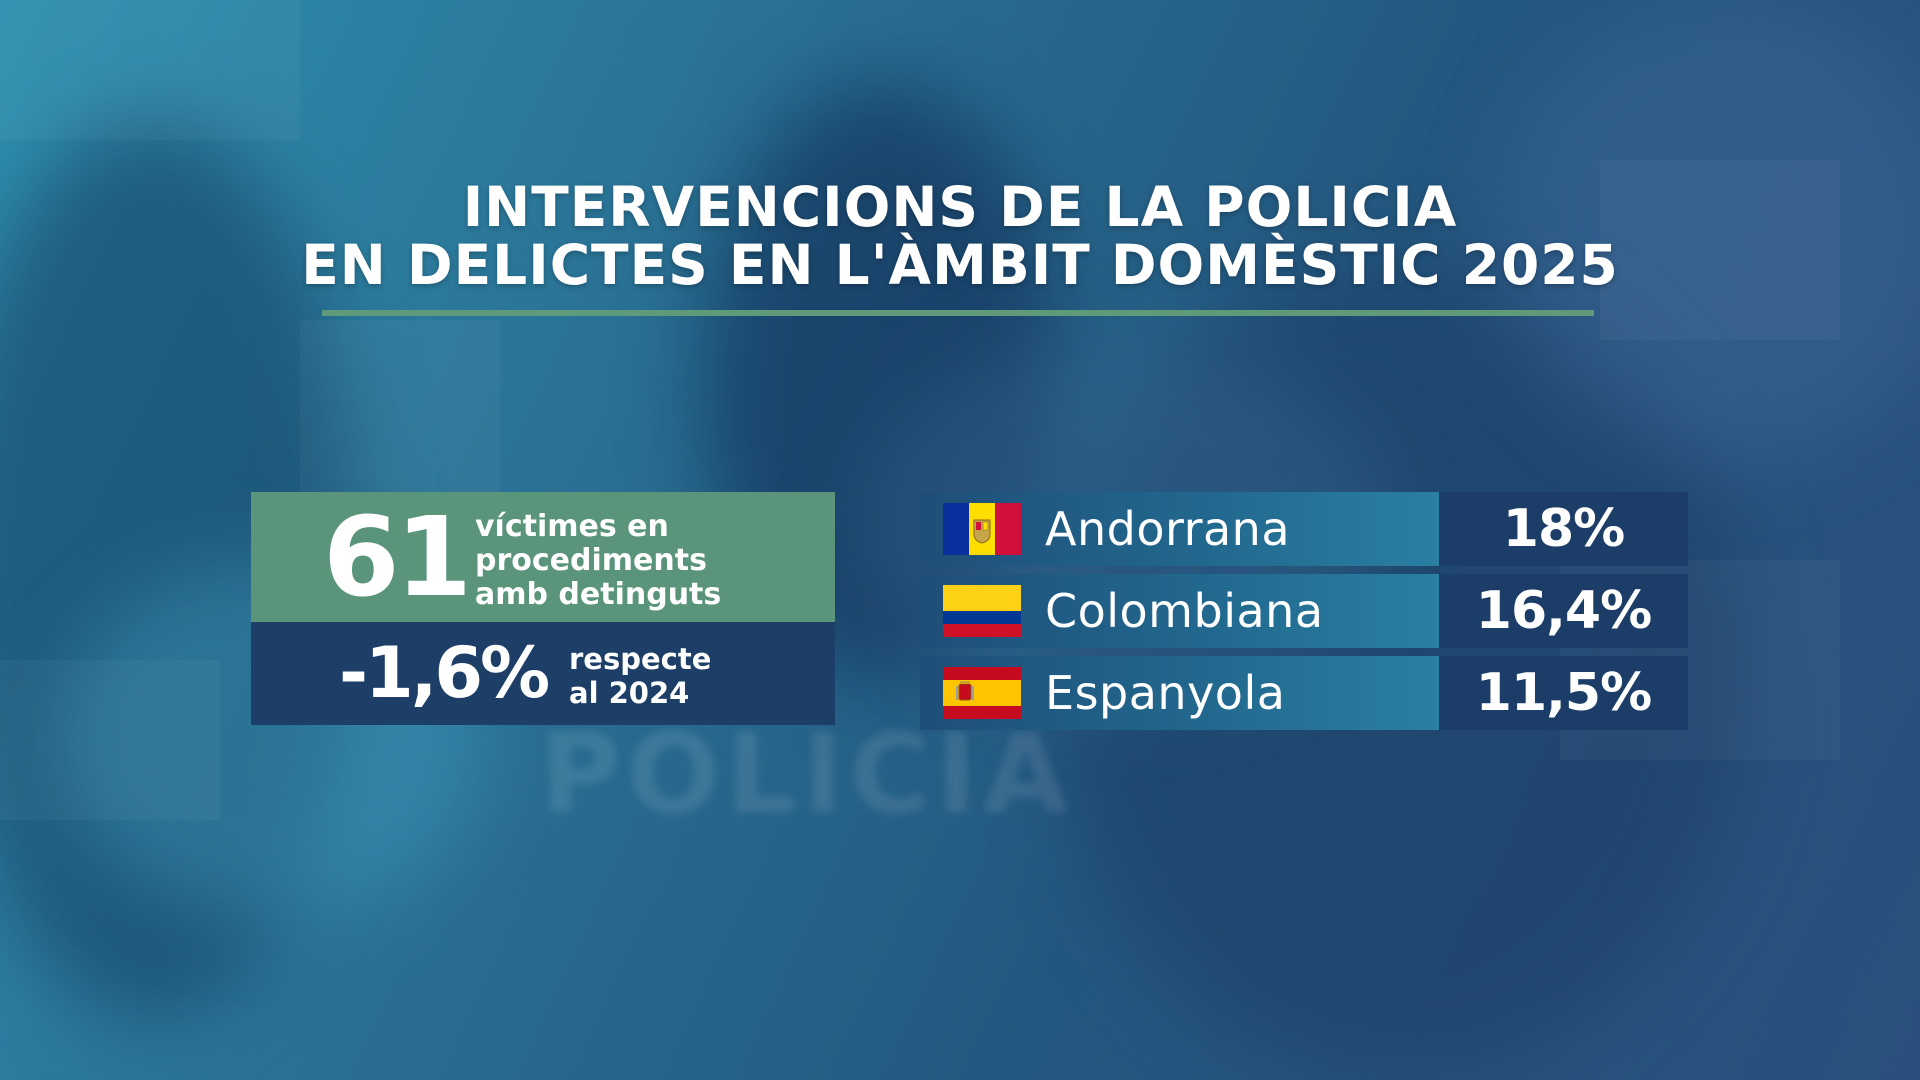  What do you see at coordinates (444, 673) in the screenshot?
I see `change-value: -1,6%` at bounding box center [444, 673].